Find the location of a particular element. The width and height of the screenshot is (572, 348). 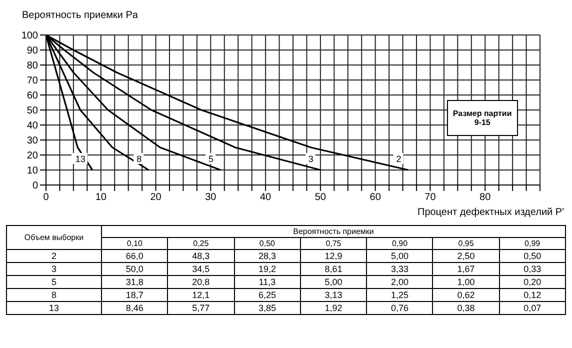

series-label: 8 is located at coordinates (139, 159).